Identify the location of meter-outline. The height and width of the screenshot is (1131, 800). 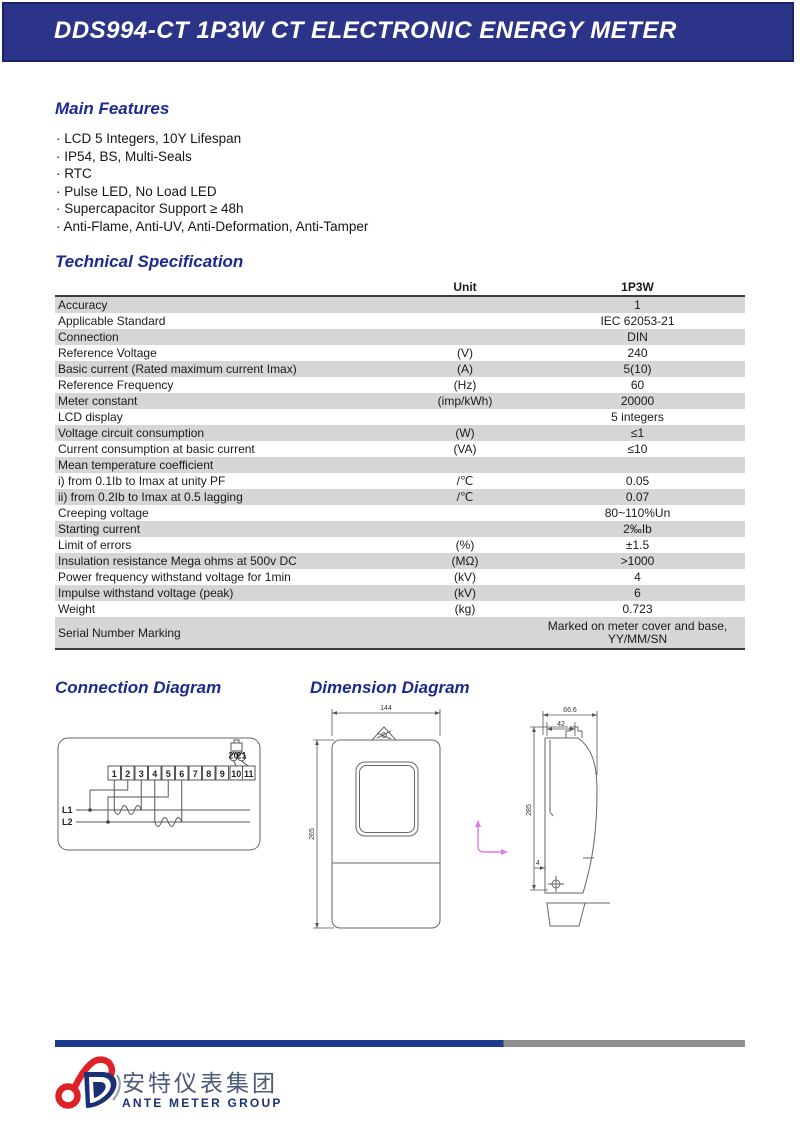
(159, 794).